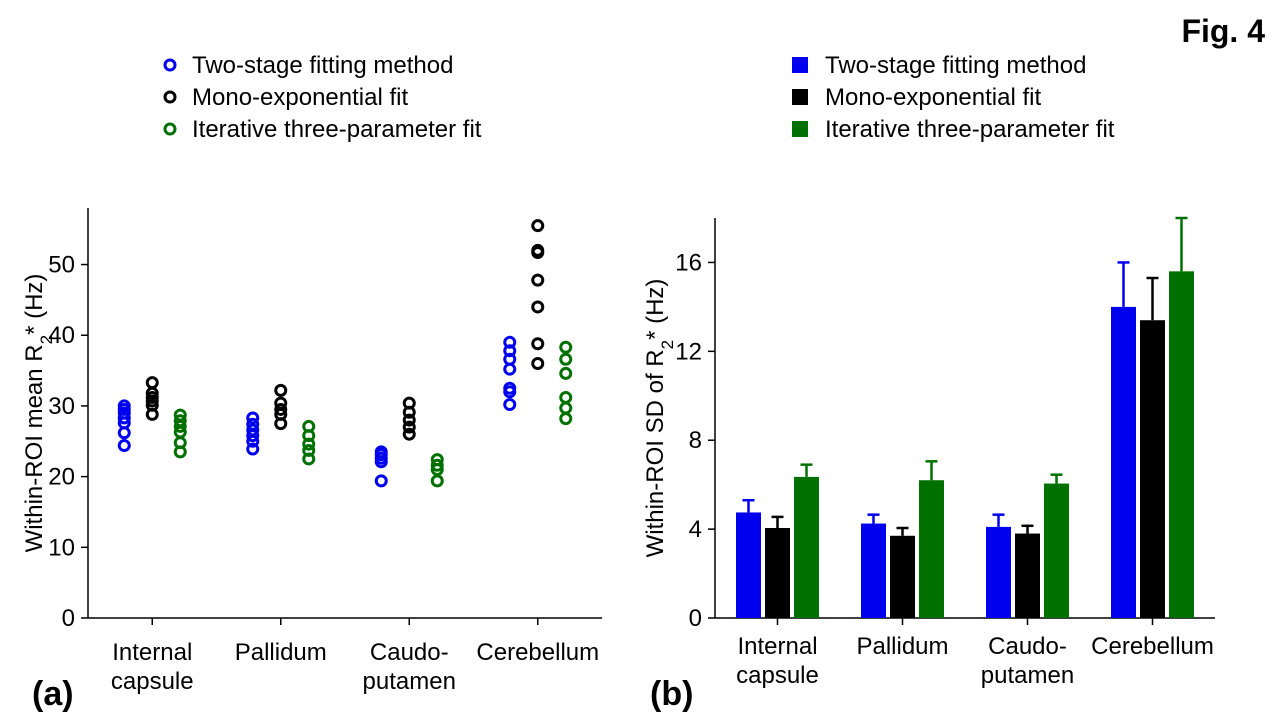 The image size is (1280, 720). I want to click on figure-label: Fig. 4, so click(1223, 31).